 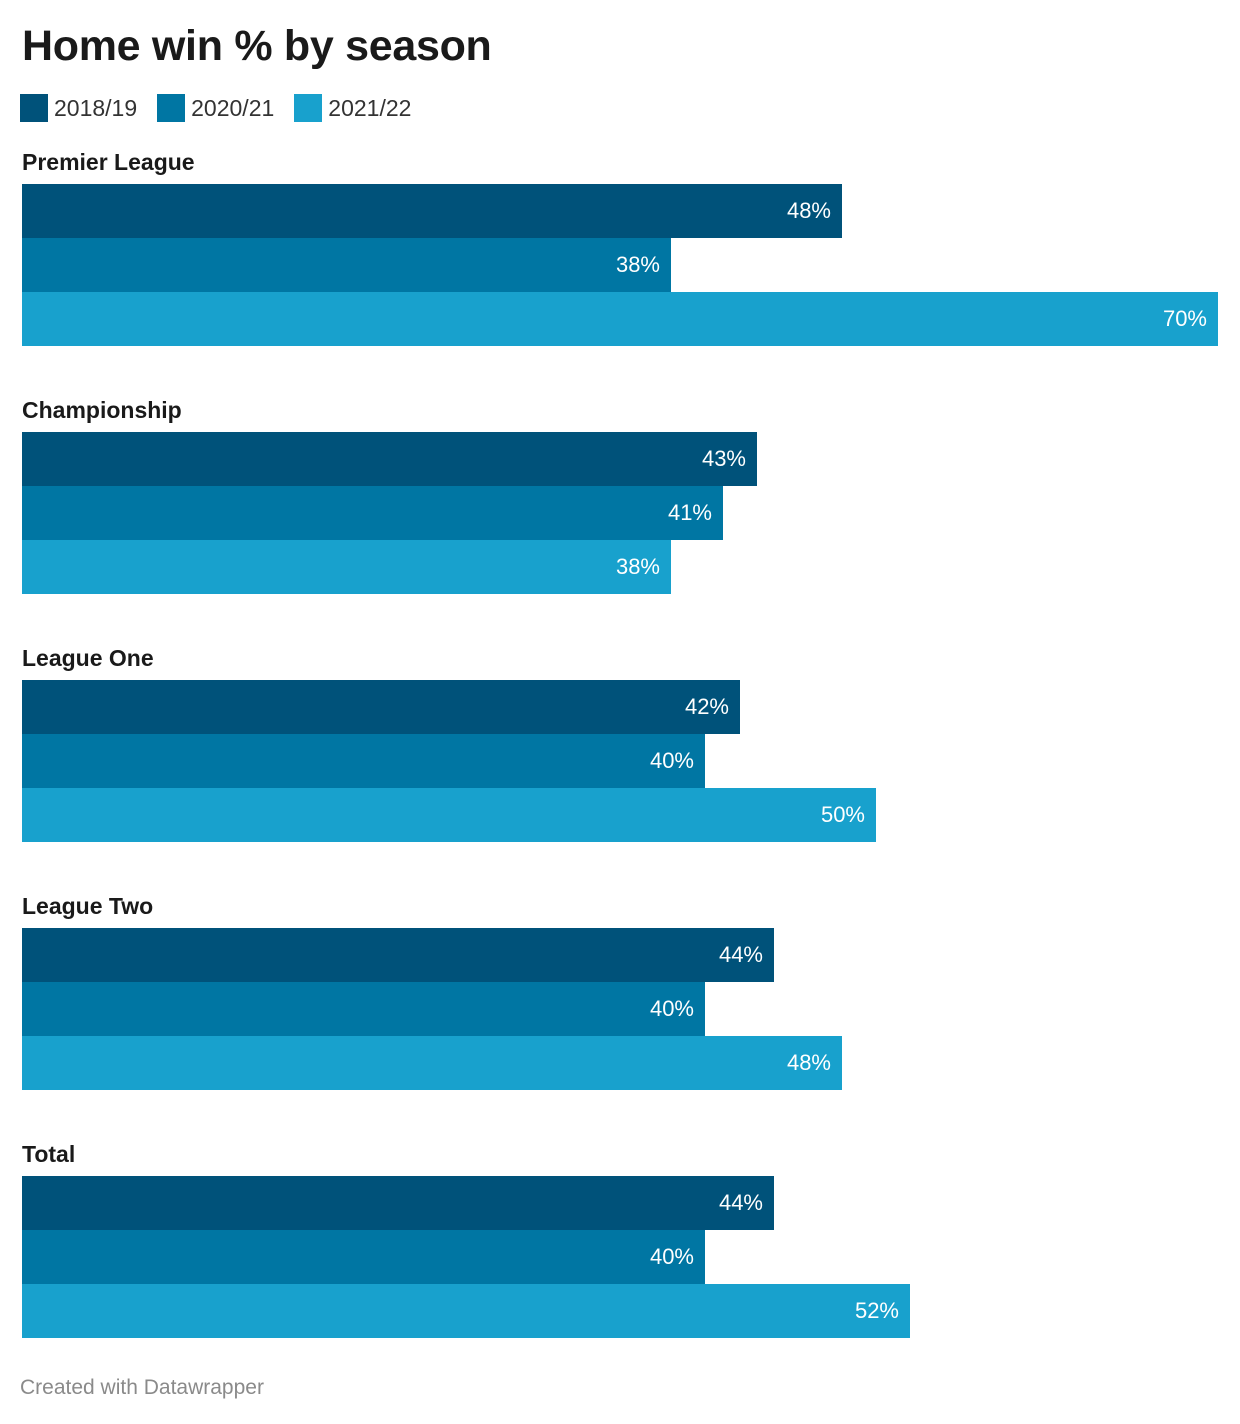 I want to click on bar-total-2020-21: 40%, so click(x=363, y=1257).